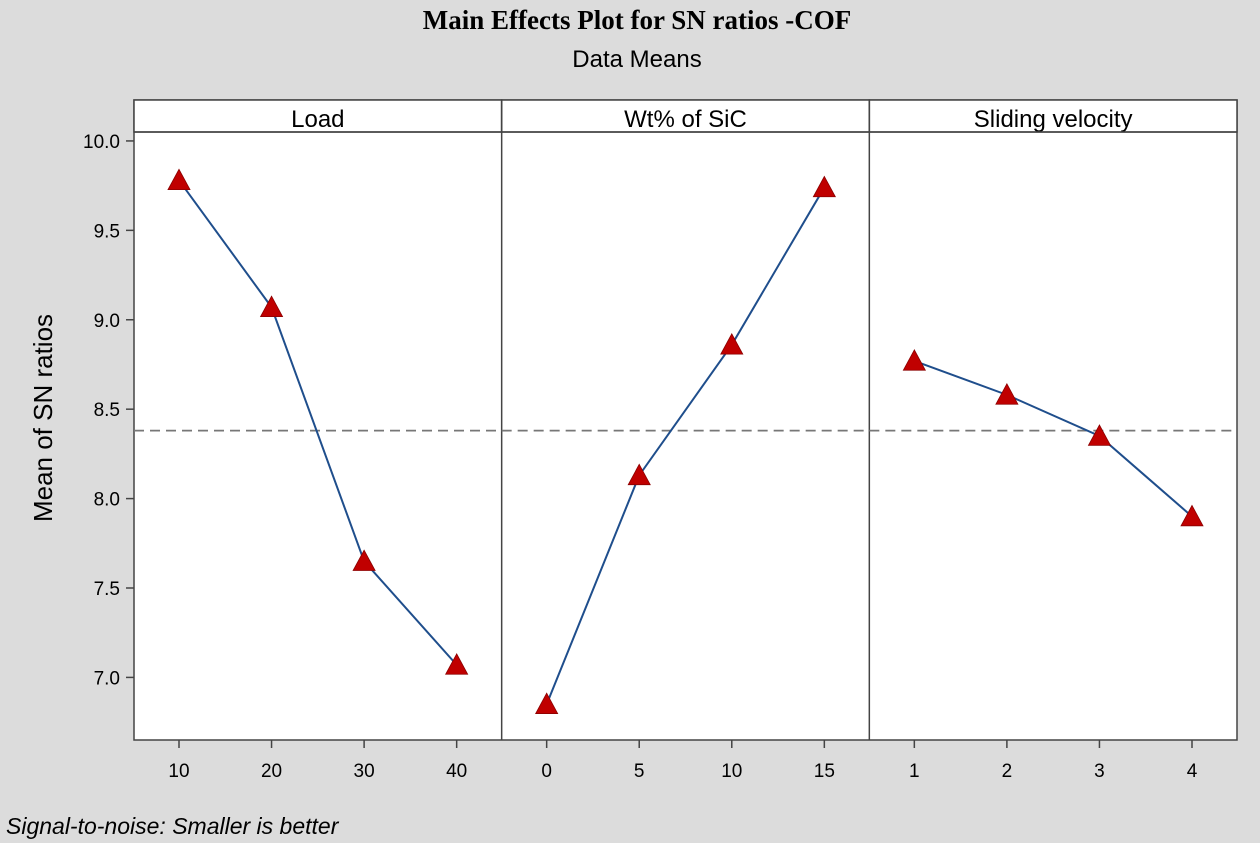 This screenshot has height=843, width=1260. Describe the element at coordinates (1099, 771) in the screenshot. I see `x-tick-label: 3` at that location.